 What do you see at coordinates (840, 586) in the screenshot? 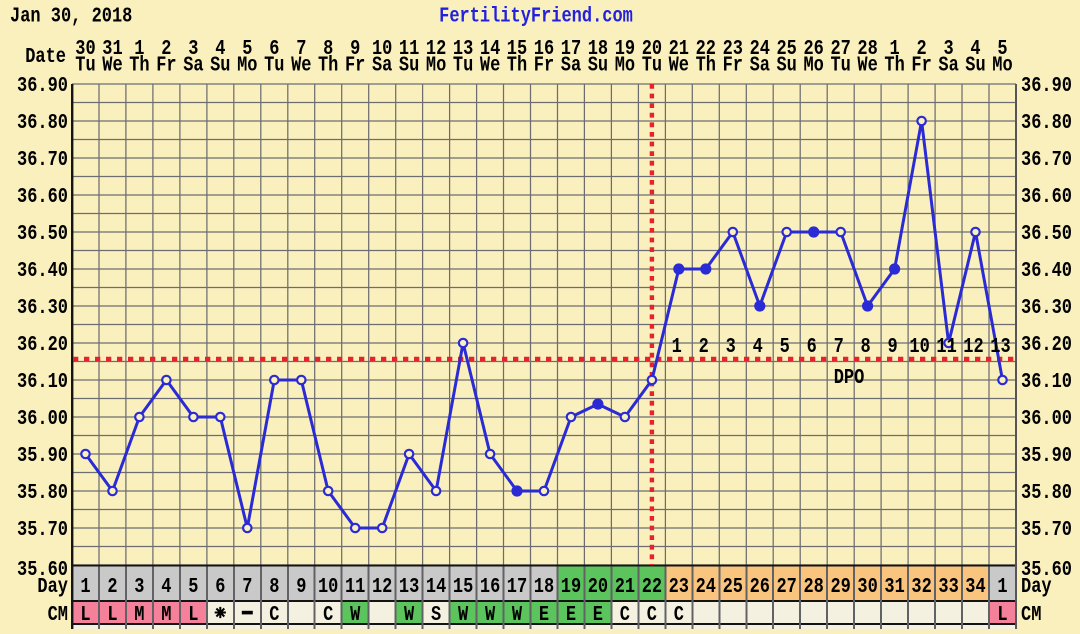
I see `svg-text: 29` at bounding box center [840, 586].